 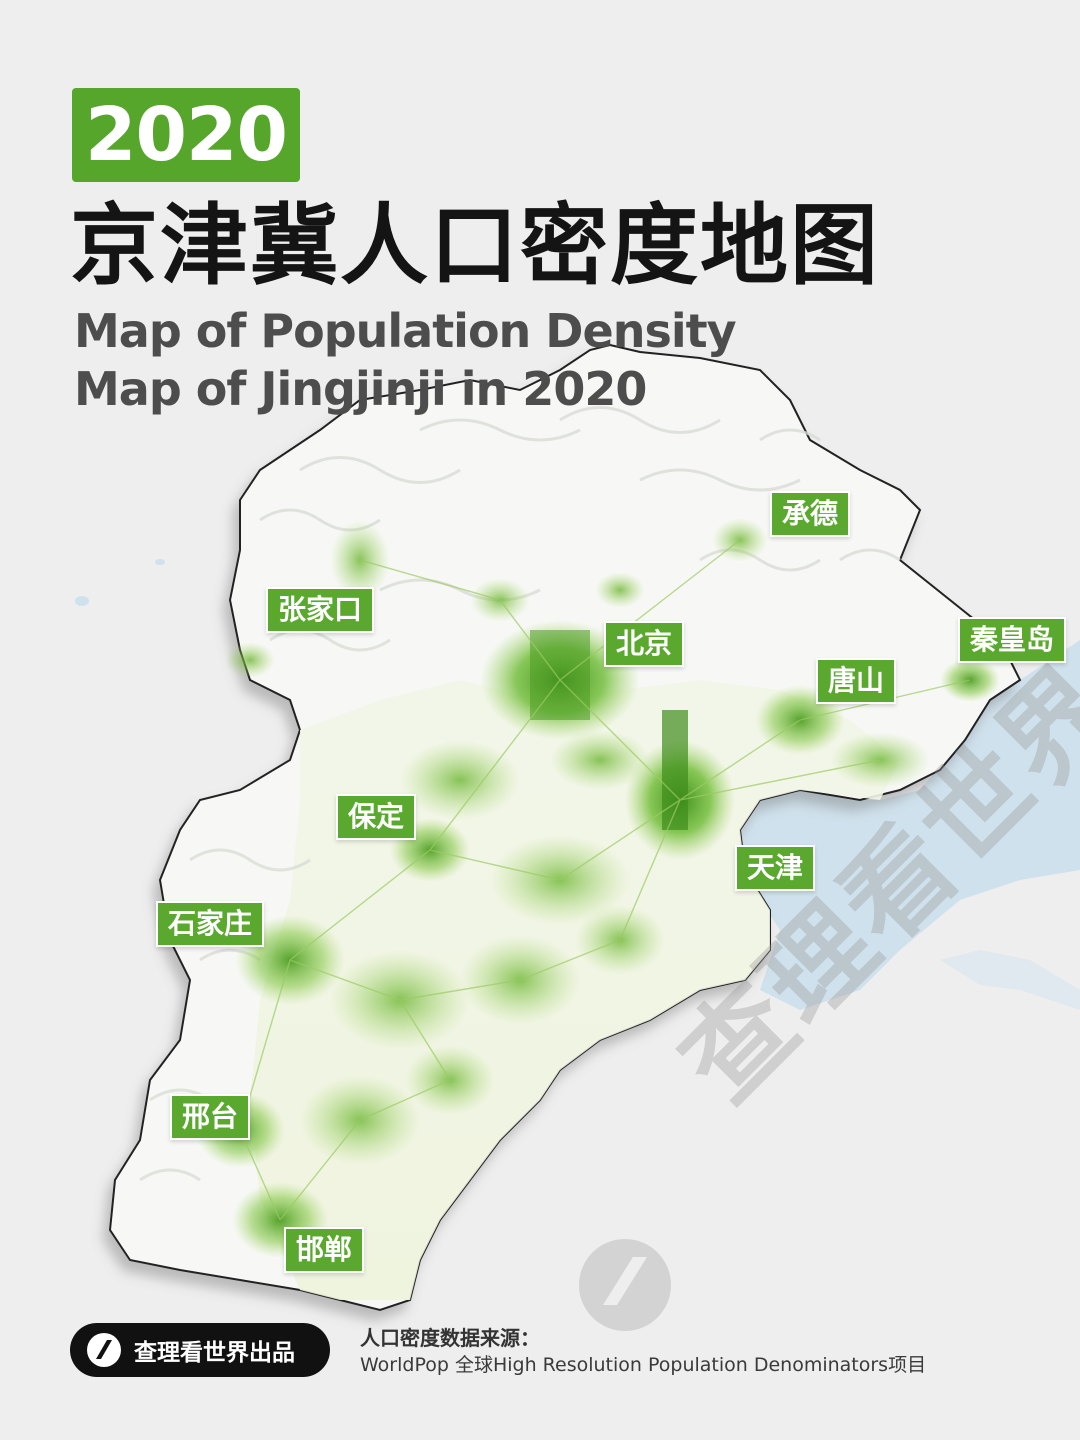 What do you see at coordinates (104, 1350) in the screenshot?
I see `brand-logo-icon` at bounding box center [104, 1350].